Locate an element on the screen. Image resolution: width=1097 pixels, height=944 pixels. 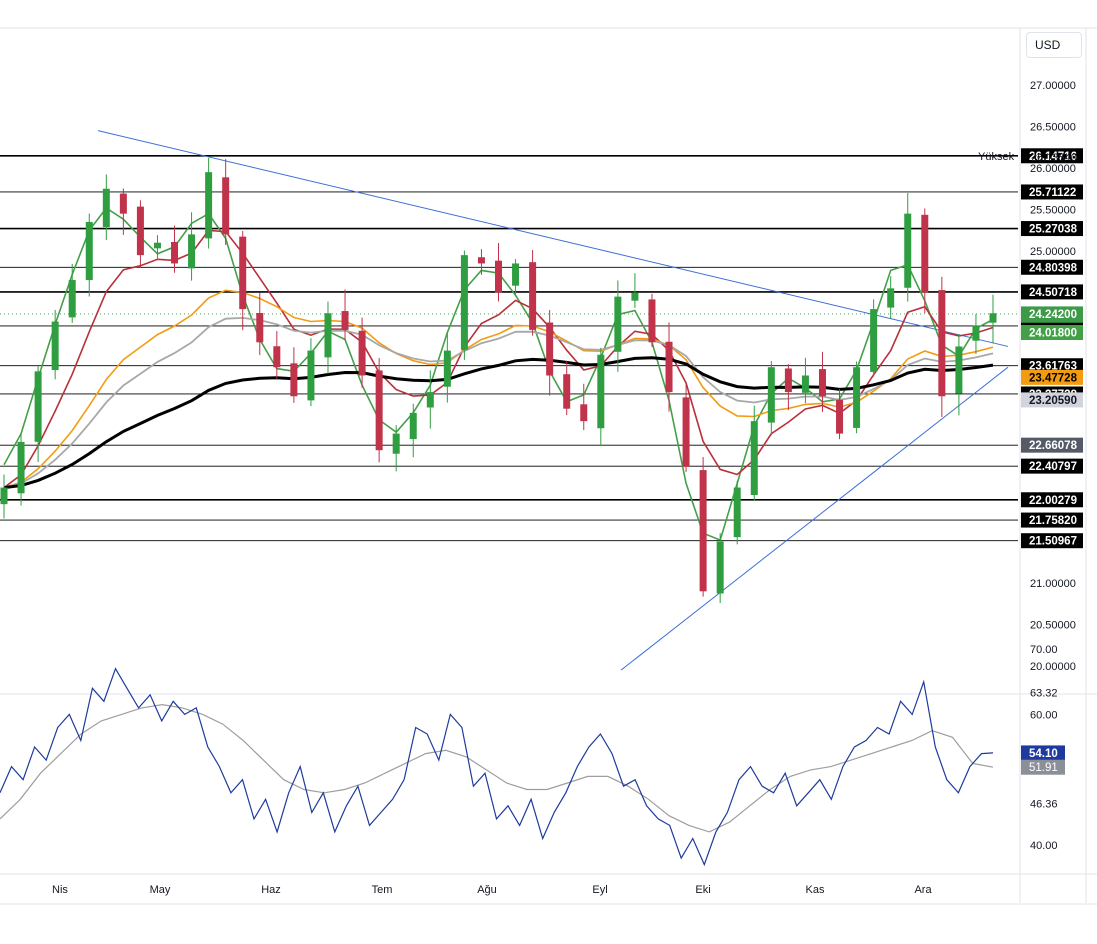
level-label: 21.75820 is located at coordinates (1052, 520).